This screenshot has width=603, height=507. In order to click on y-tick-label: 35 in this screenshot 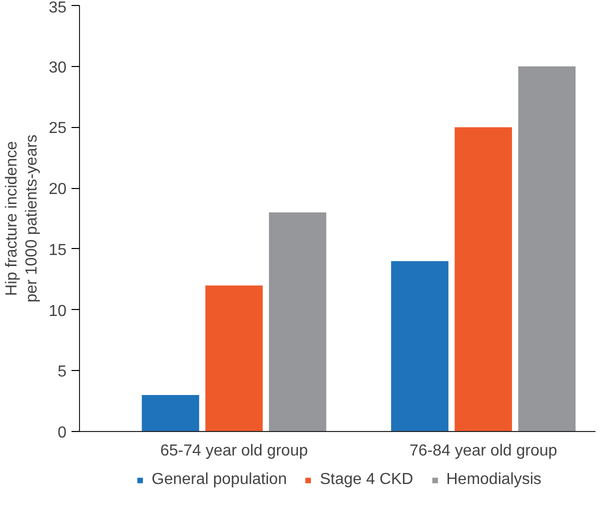, I will do `click(57, 8)`.